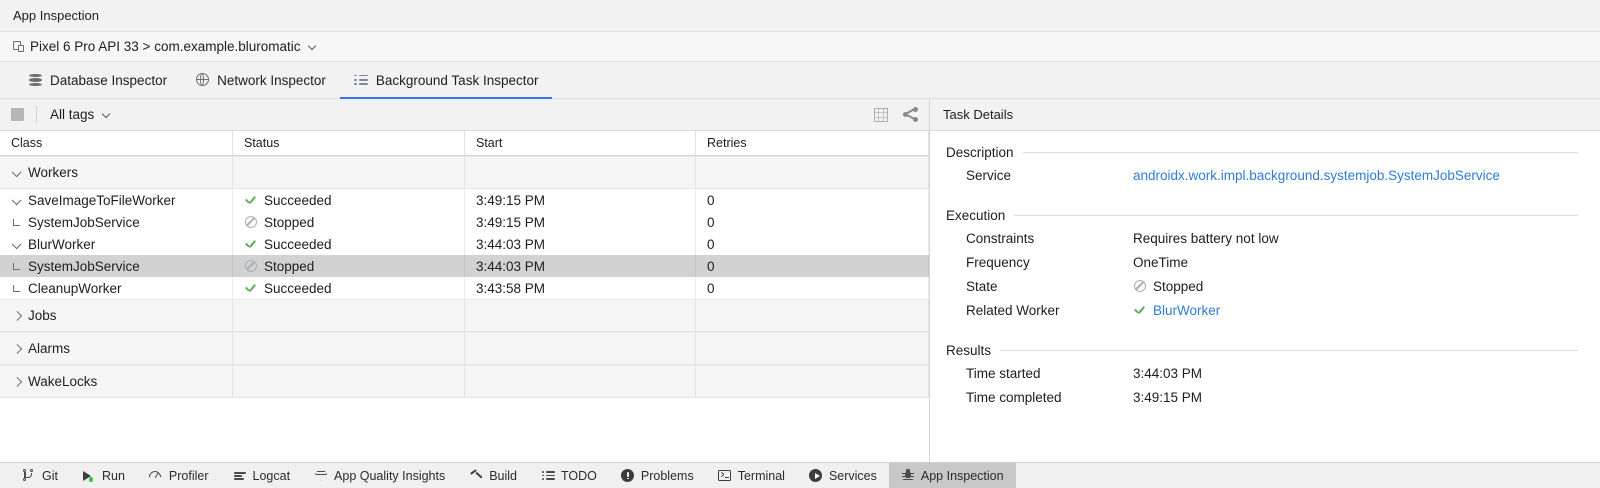 Image resolution: width=1600 pixels, height=488 pixels. What do you see at coordinates (81, 114) in the screenshot?
I see `all-tags-dropdown: All tags` at bounding box center [81, 114].